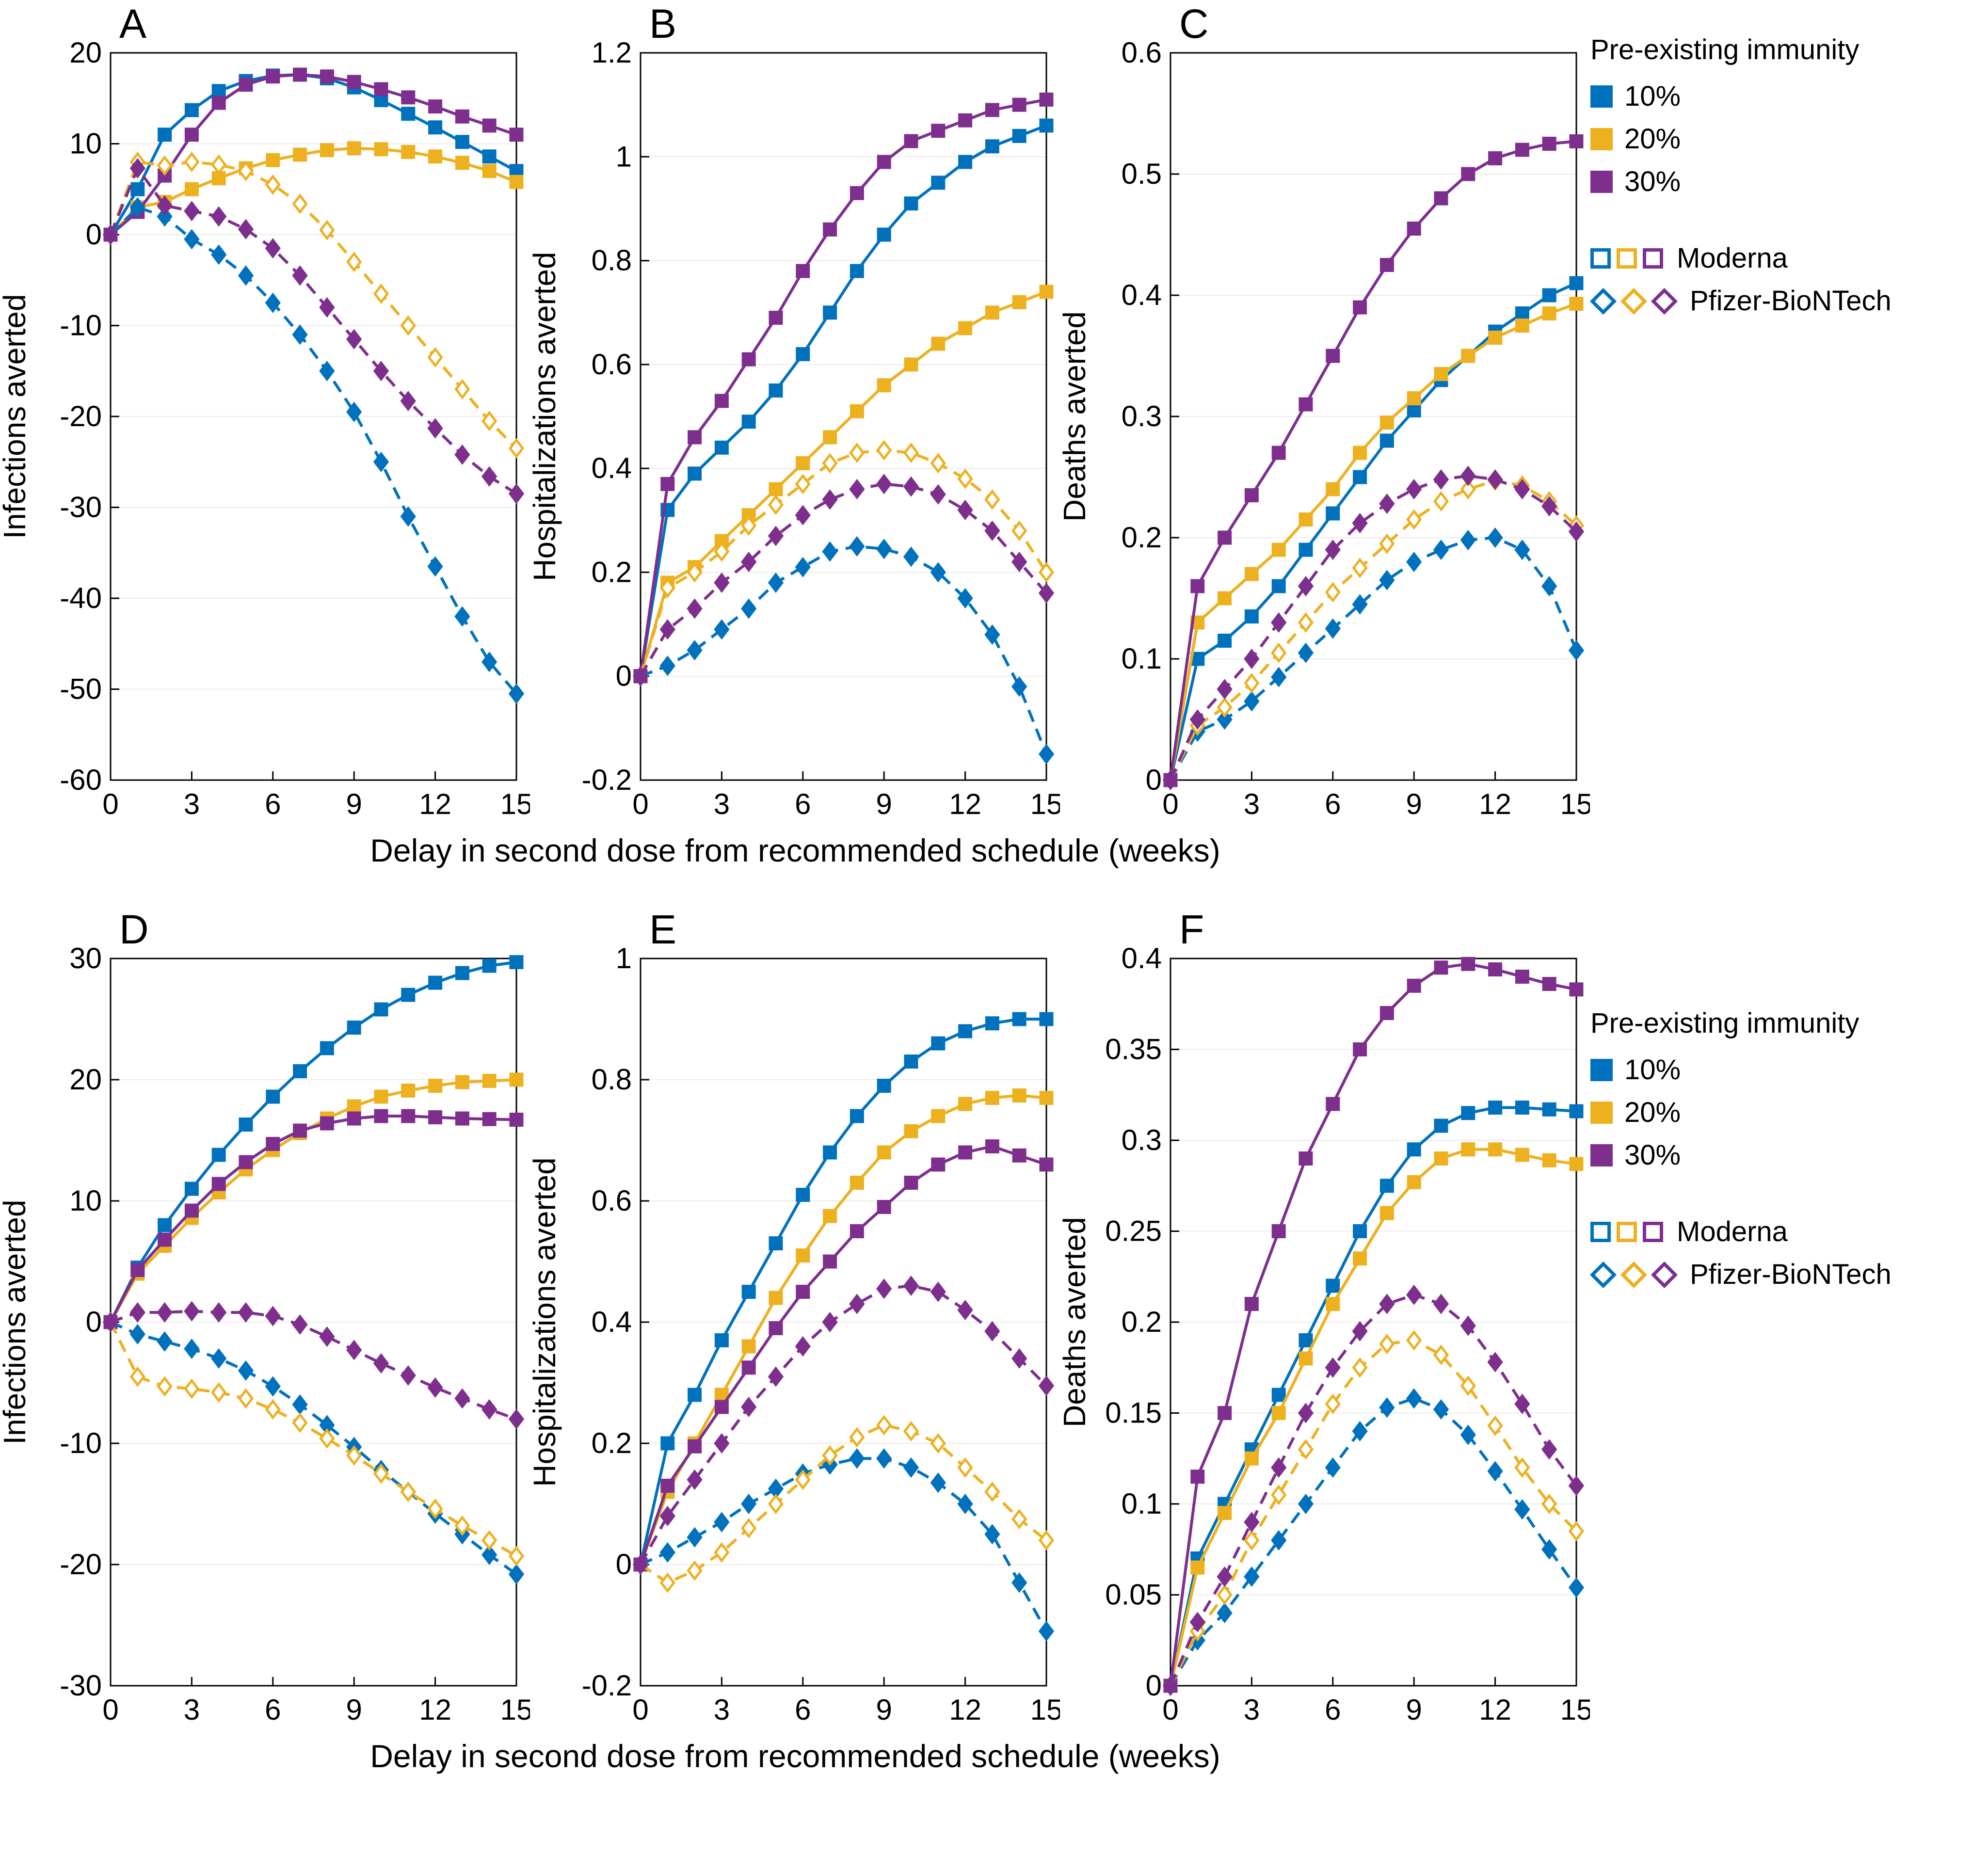  Describe the element at coordinates (1732, 258) in the screenshot. I see `legend-vaccine-label: Moderna` at that location.